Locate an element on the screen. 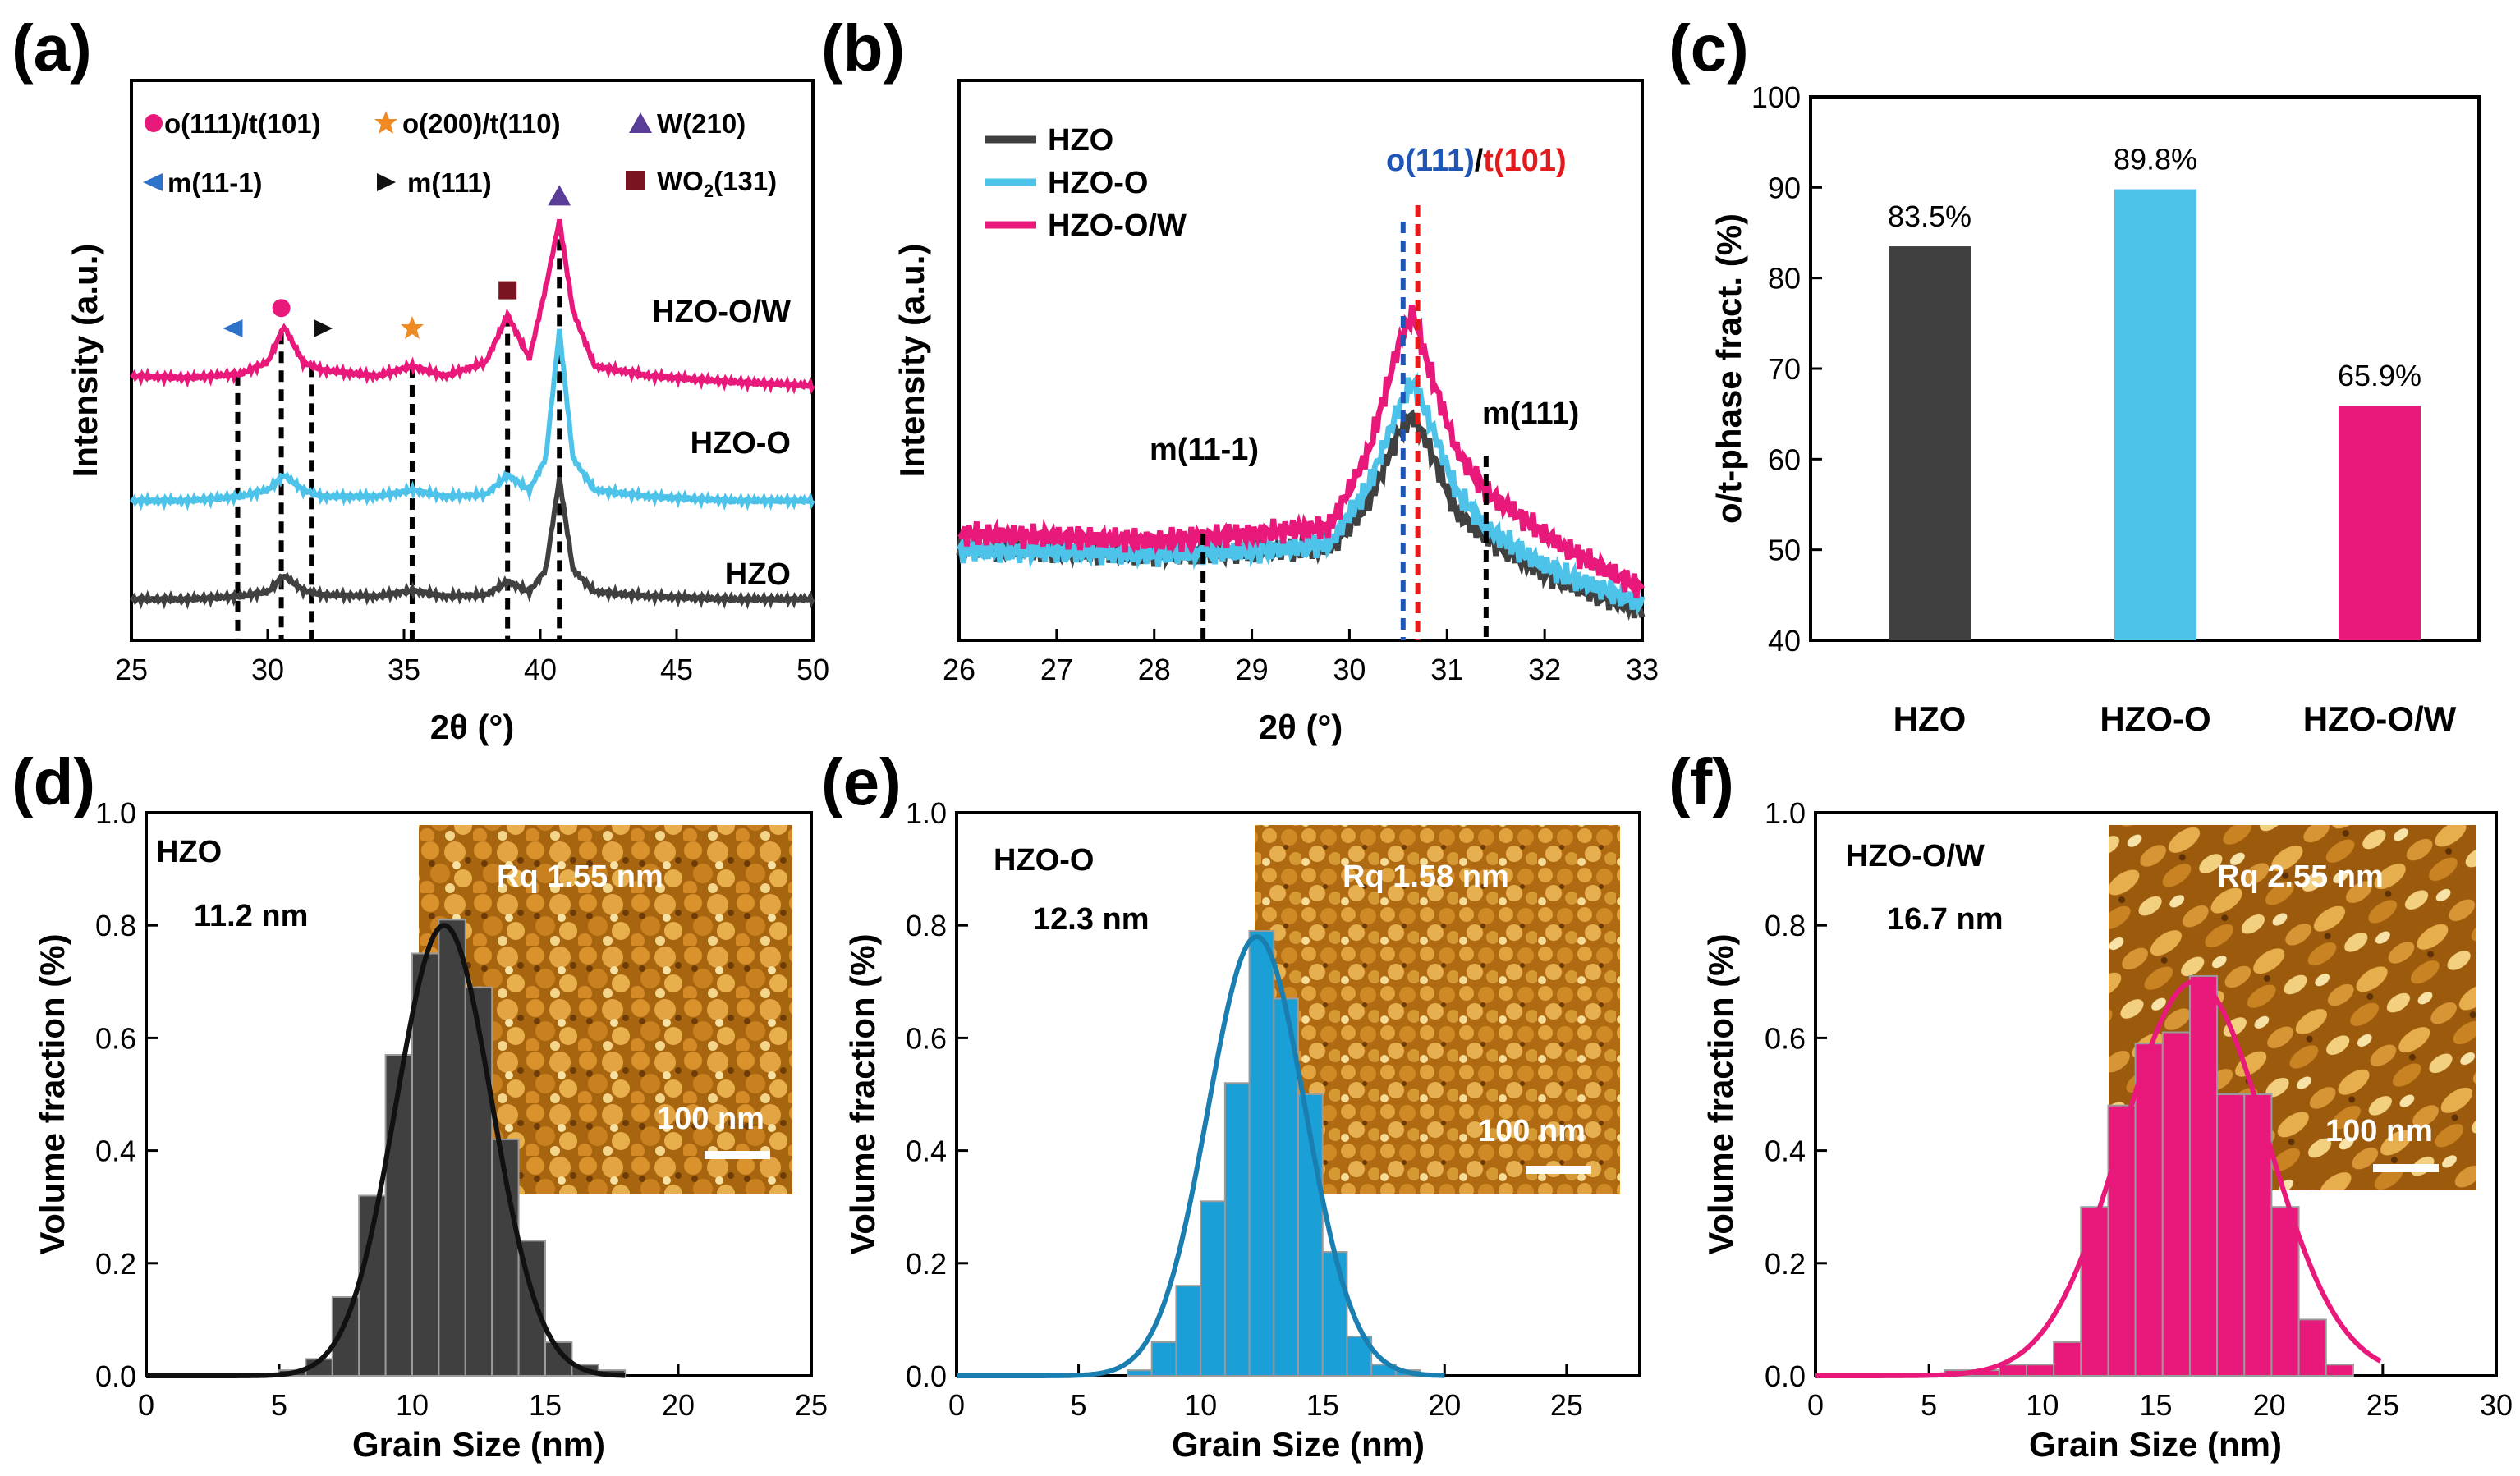  rq-label-f: Rq 2.55 nm is located at coordinates (2300, 877).